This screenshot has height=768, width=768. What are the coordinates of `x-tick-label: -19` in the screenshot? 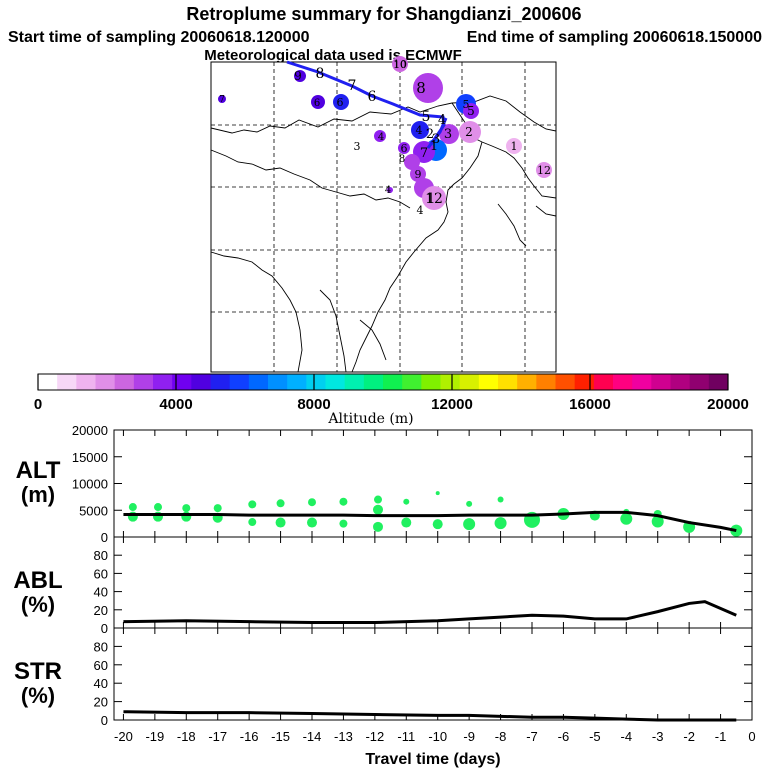 It's located at (154, 736).